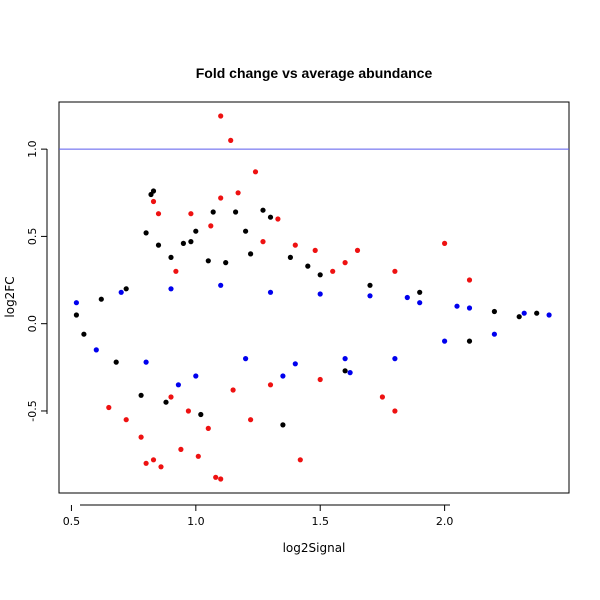  I want to click on x-axis-label: log2Signal, so click(314, 548).